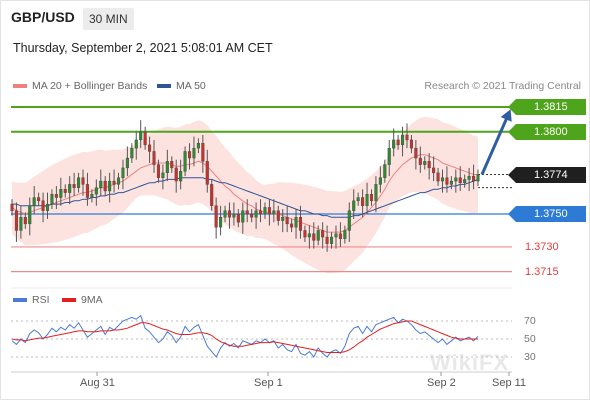  I want to click on x-label-aug31: Aug 31, so click(97, 383).